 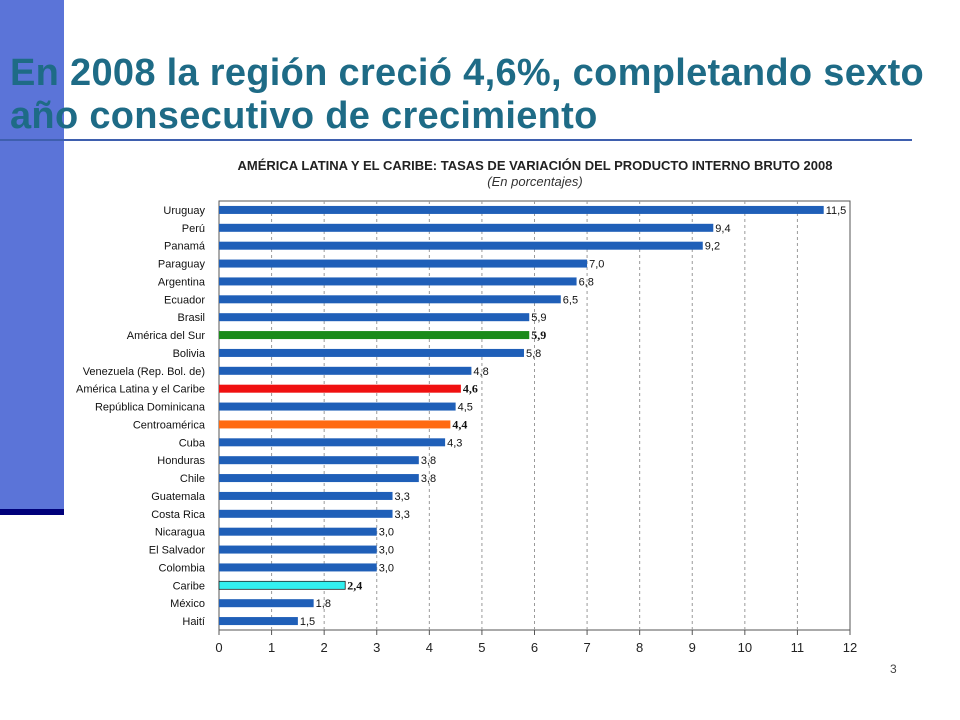 I want to click on data-label: 4,5, so click(x=465, y=408).